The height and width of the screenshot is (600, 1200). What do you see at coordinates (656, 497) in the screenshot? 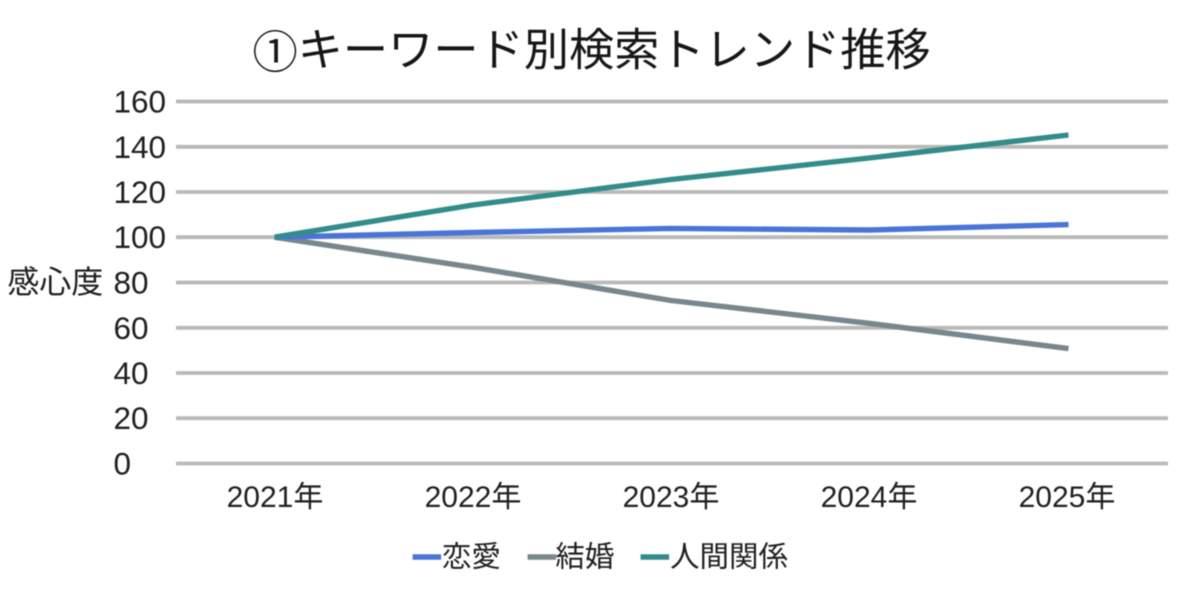
I see `svg-text: 2023` at bounding box center [656, 497].